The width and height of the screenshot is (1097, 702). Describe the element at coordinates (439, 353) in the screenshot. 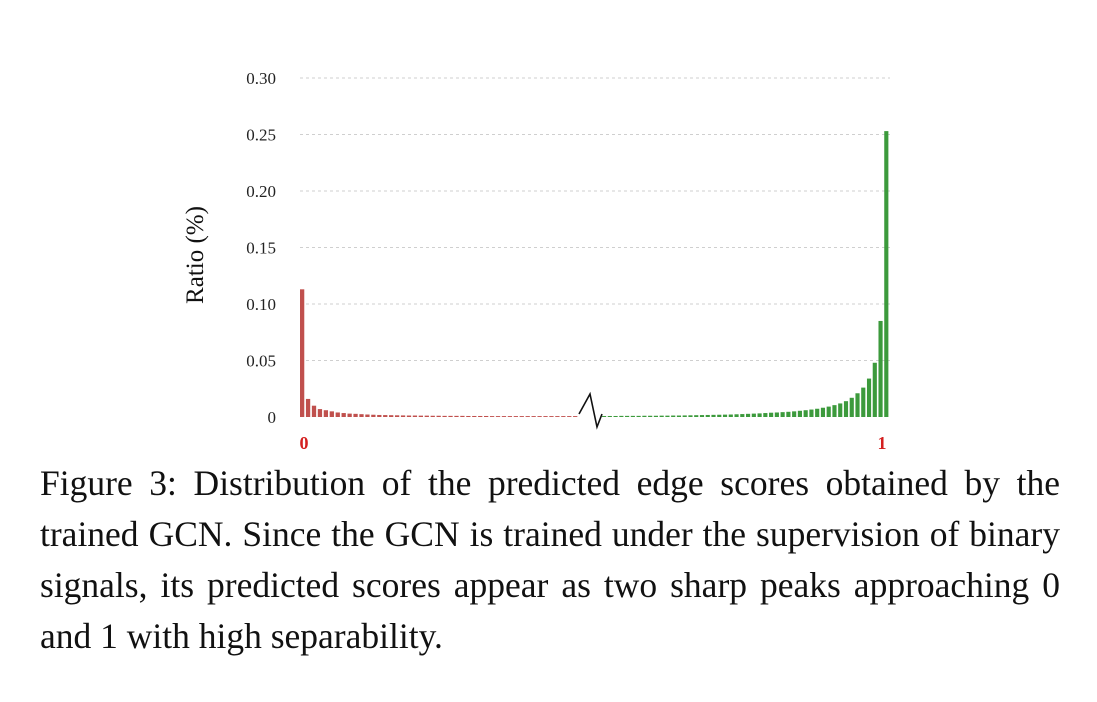

I see `left-bar-group` at that location.